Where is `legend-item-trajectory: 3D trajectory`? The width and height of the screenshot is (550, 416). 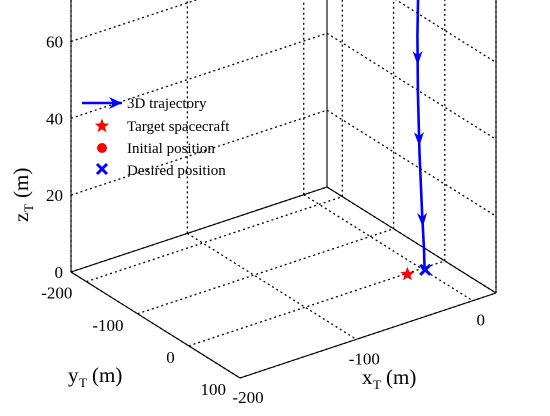 legend-item-trajectory: 3D trajectory is located at coordinates (144, 104).